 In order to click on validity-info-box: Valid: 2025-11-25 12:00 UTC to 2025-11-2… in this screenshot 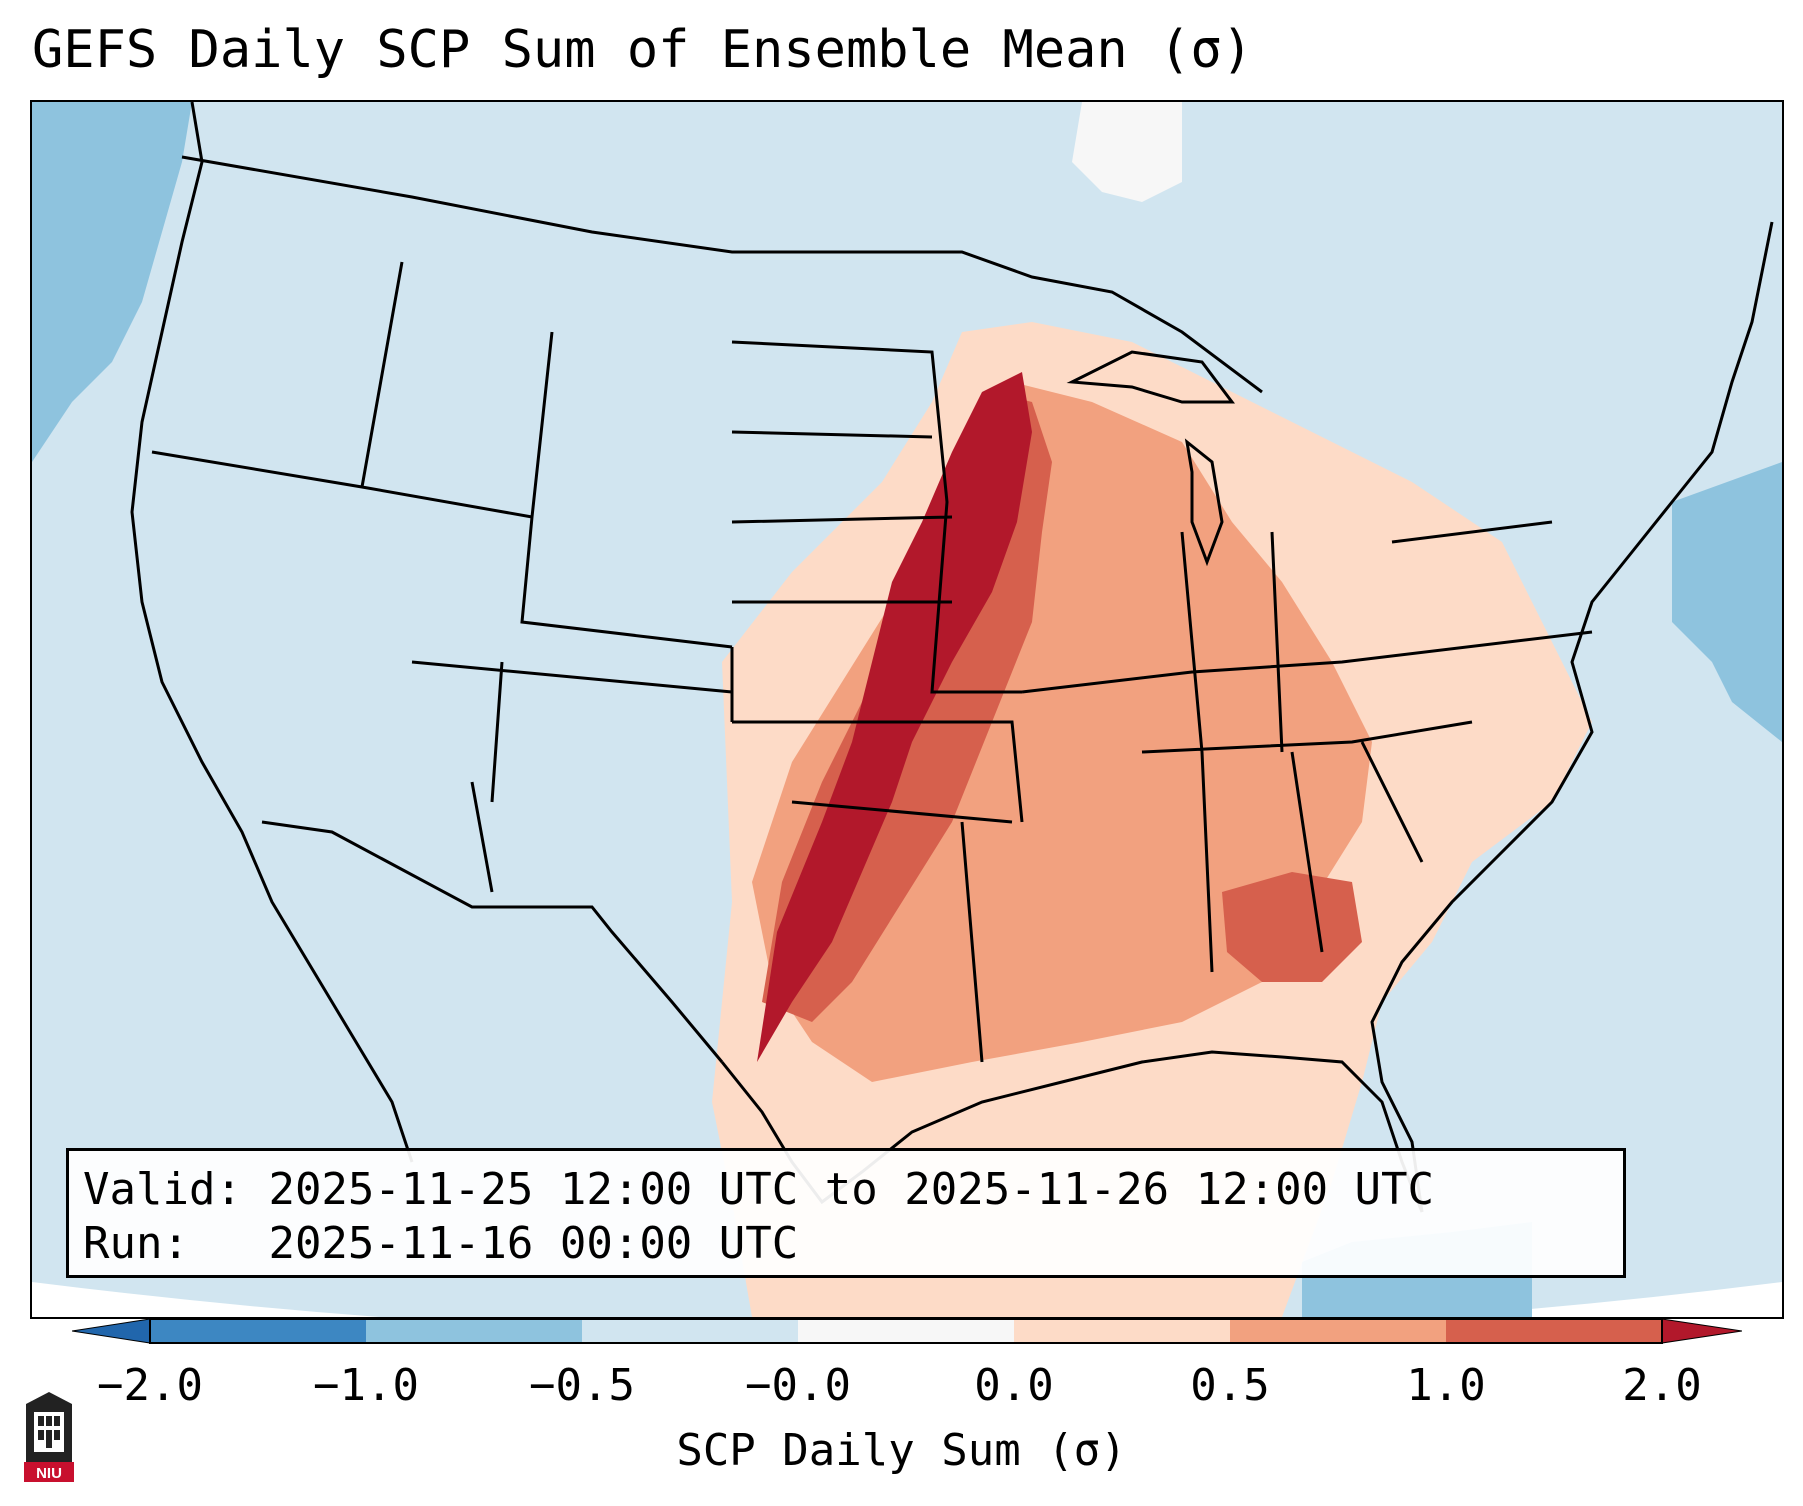, I will do `click(846, 1213)`.